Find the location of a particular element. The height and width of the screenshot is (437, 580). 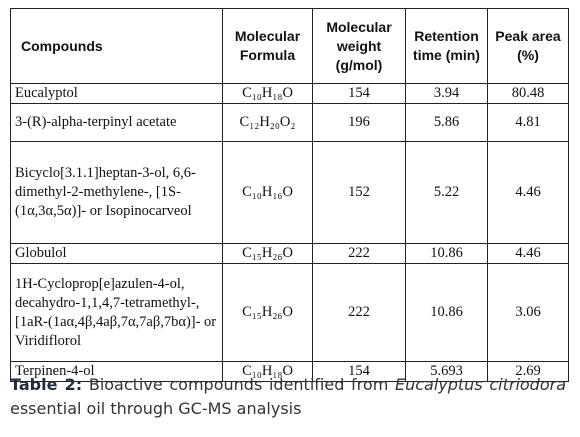

table-cell: 152 is located at coordinates (359, 192).